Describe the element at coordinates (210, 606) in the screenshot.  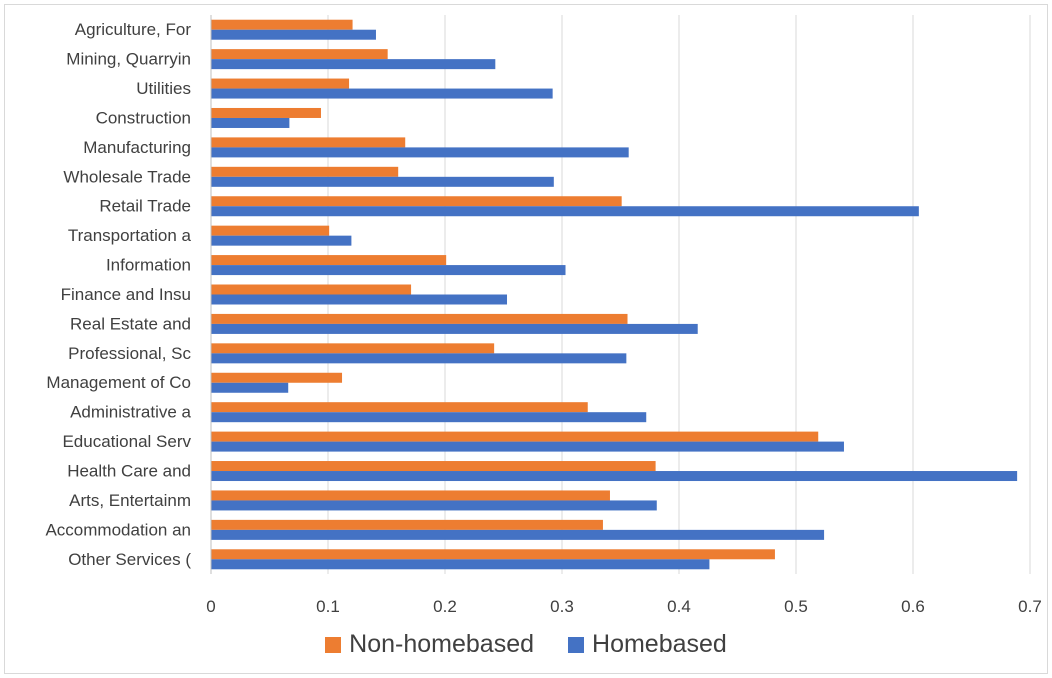
I see `x-tick-label: 0` at that location.